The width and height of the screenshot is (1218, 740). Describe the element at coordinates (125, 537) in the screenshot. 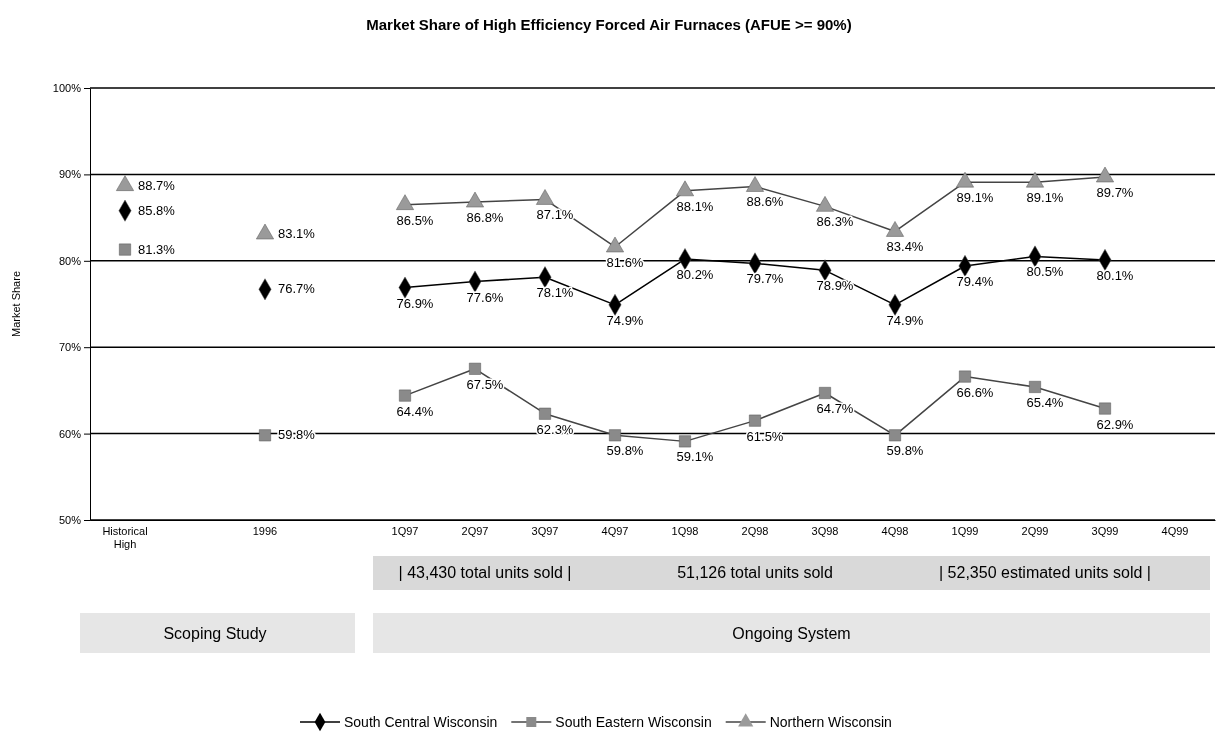

I see `x-tick-label: Historical High` at that location.